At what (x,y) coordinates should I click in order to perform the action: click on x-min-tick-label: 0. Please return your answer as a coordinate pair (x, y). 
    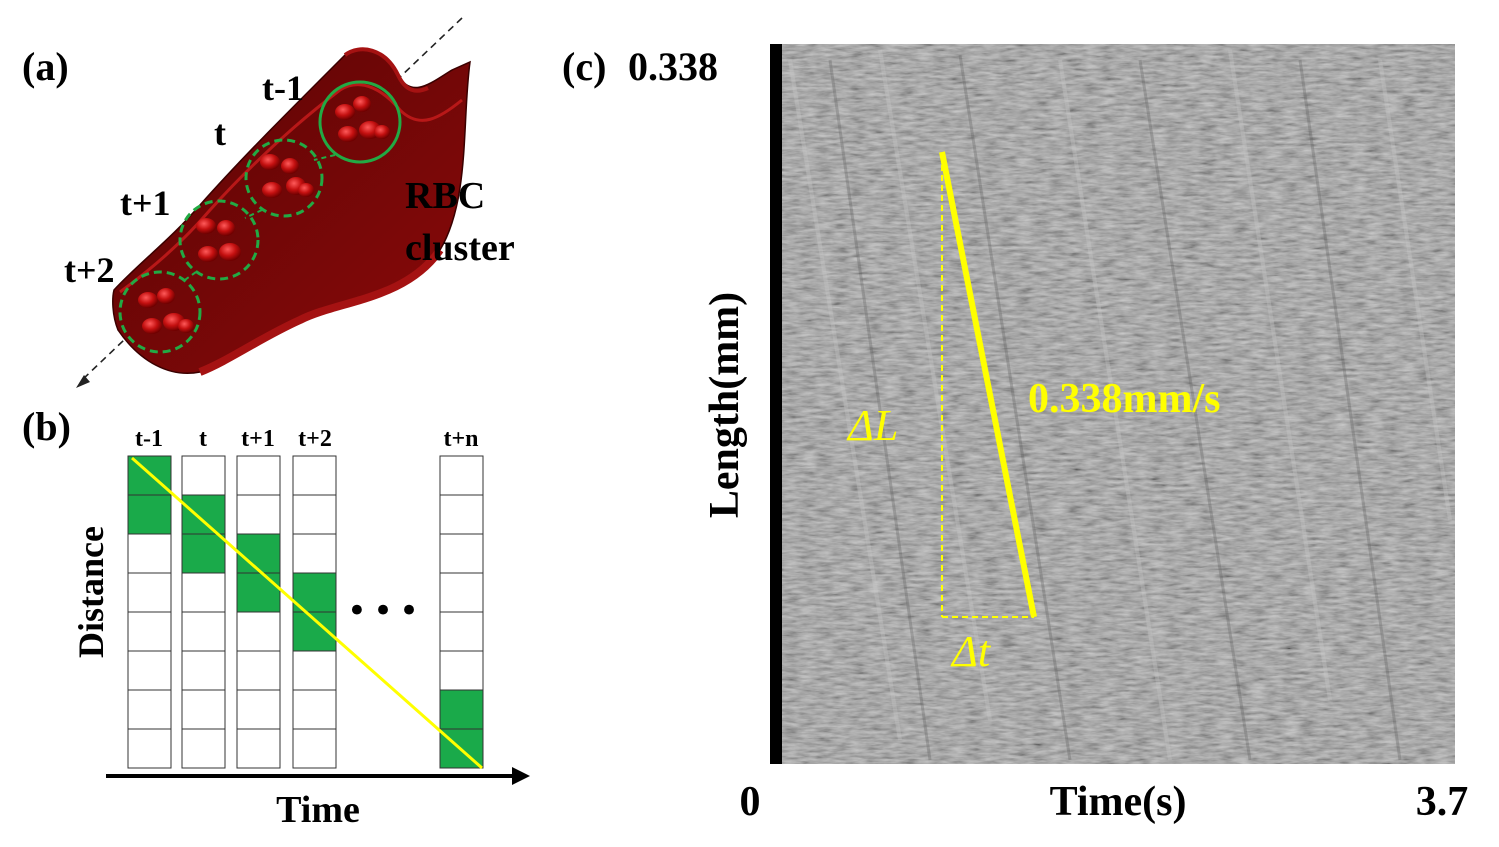
    Looking at the image, I should click on (750, 802).